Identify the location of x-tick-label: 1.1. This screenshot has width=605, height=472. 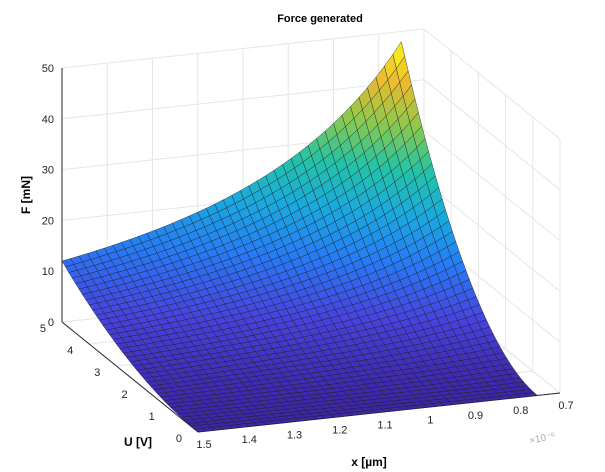
(384, 426).